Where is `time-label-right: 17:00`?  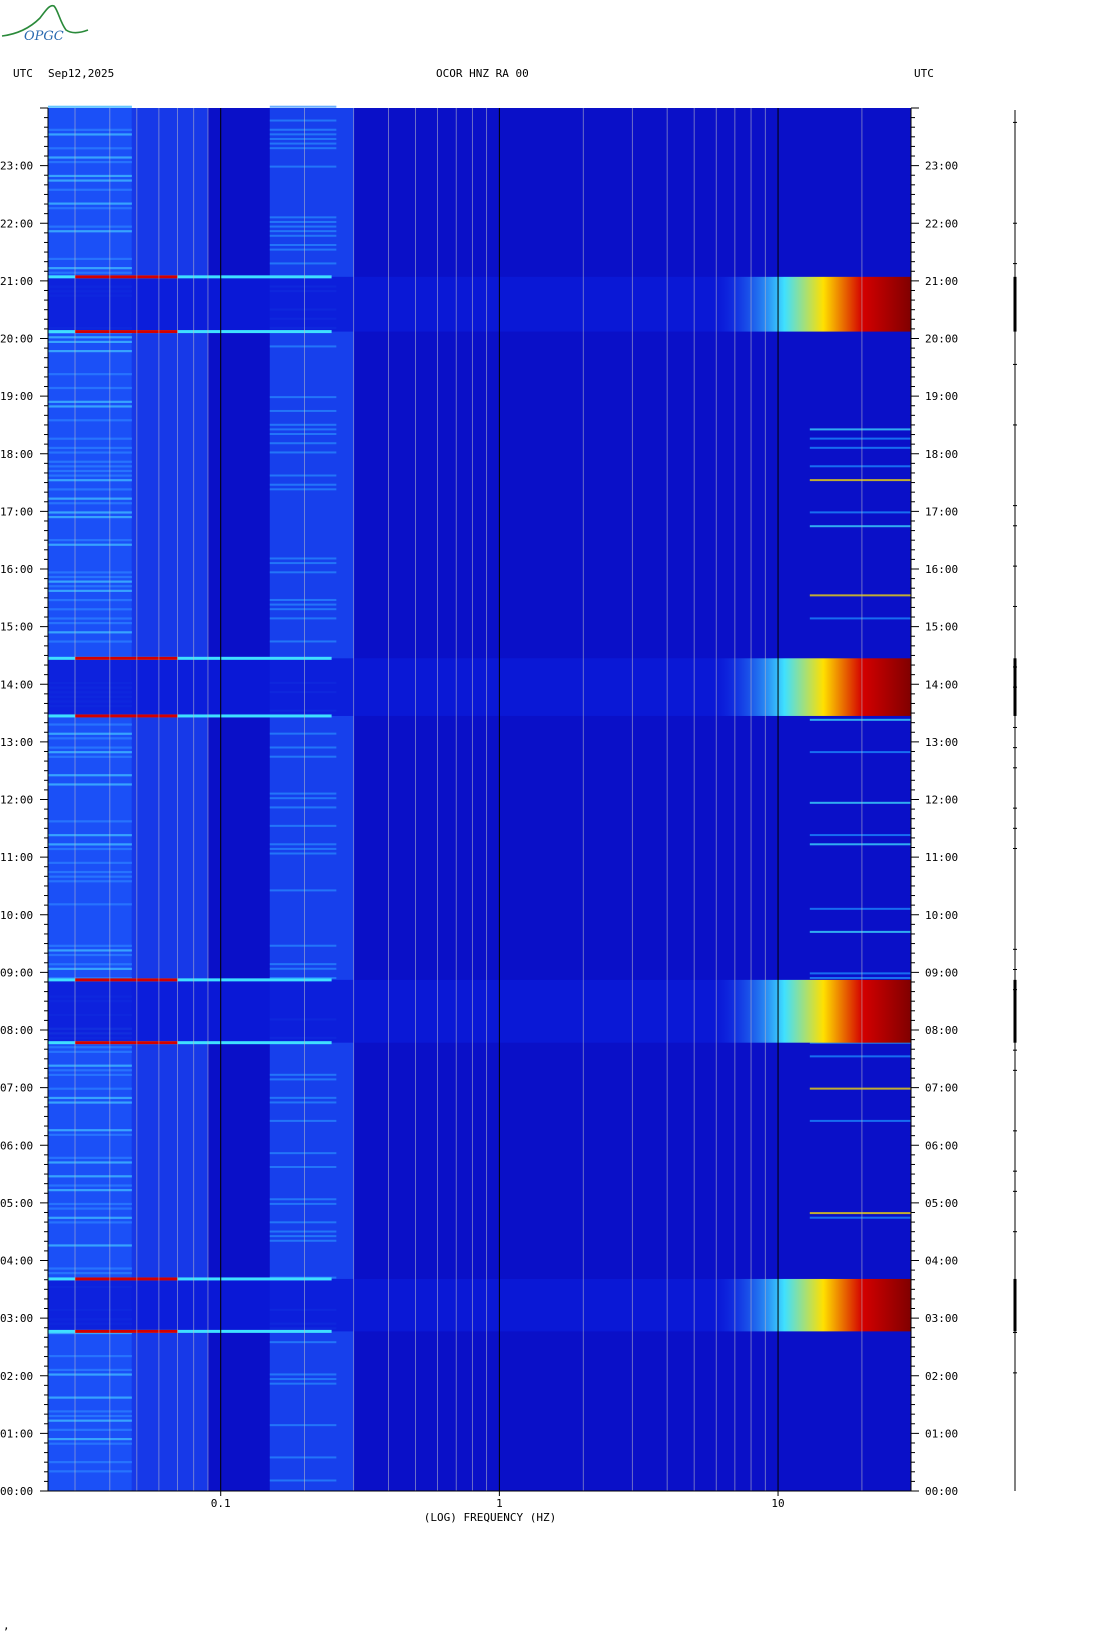 time-label-right: 17:00 is located at coordinates (941, 511).